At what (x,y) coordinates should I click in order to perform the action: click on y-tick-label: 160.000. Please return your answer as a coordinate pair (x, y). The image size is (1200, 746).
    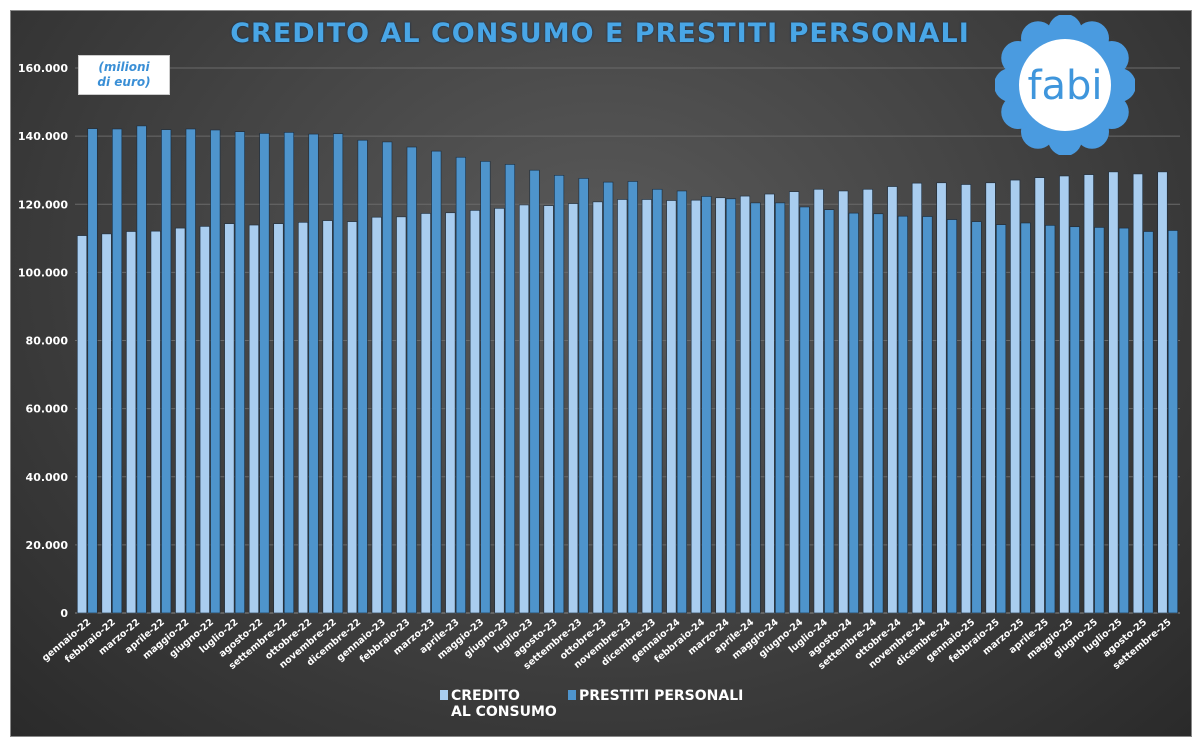
    Looking at the image, I should click on (43, 68).